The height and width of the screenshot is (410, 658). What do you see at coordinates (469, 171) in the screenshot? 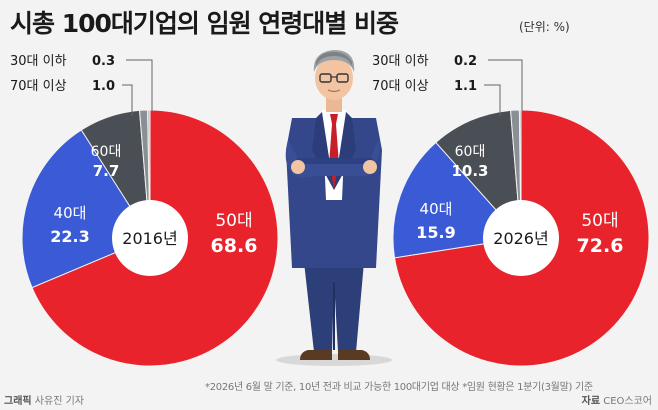
I see `slice-value-60s-2026: 10.3` at bounding box center [469, 171].